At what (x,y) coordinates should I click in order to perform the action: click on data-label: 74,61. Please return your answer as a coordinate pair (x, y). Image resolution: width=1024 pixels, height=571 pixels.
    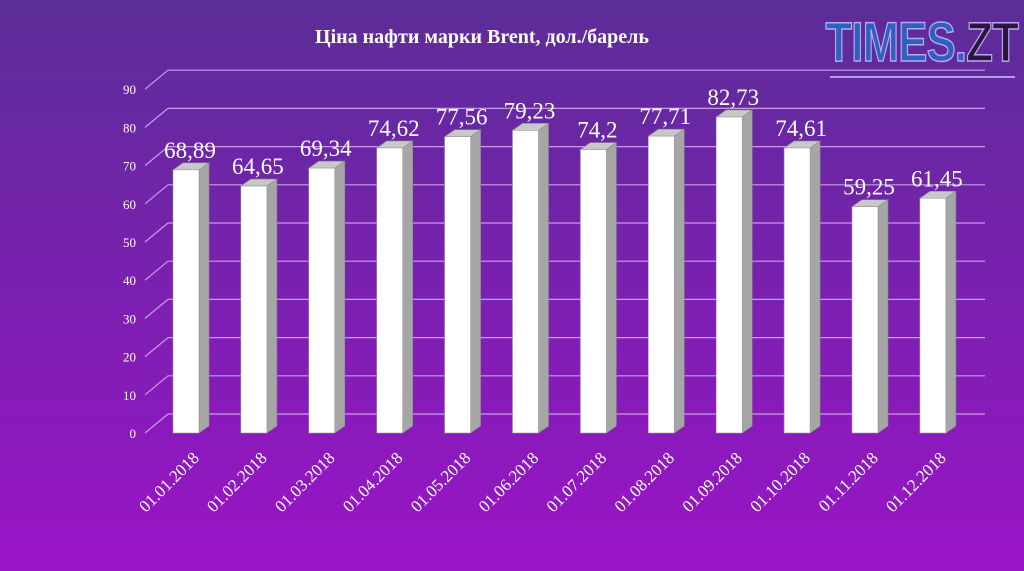
    Looking at the image, I should click on (801, 128).